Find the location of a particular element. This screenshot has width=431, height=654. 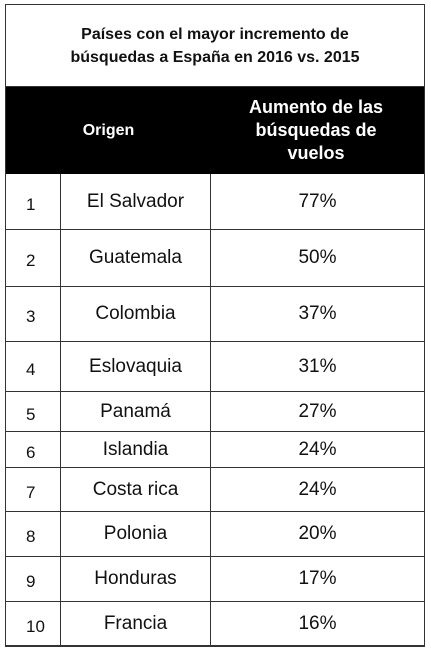

value-cell: 77% is located at coordinates (317, 202).